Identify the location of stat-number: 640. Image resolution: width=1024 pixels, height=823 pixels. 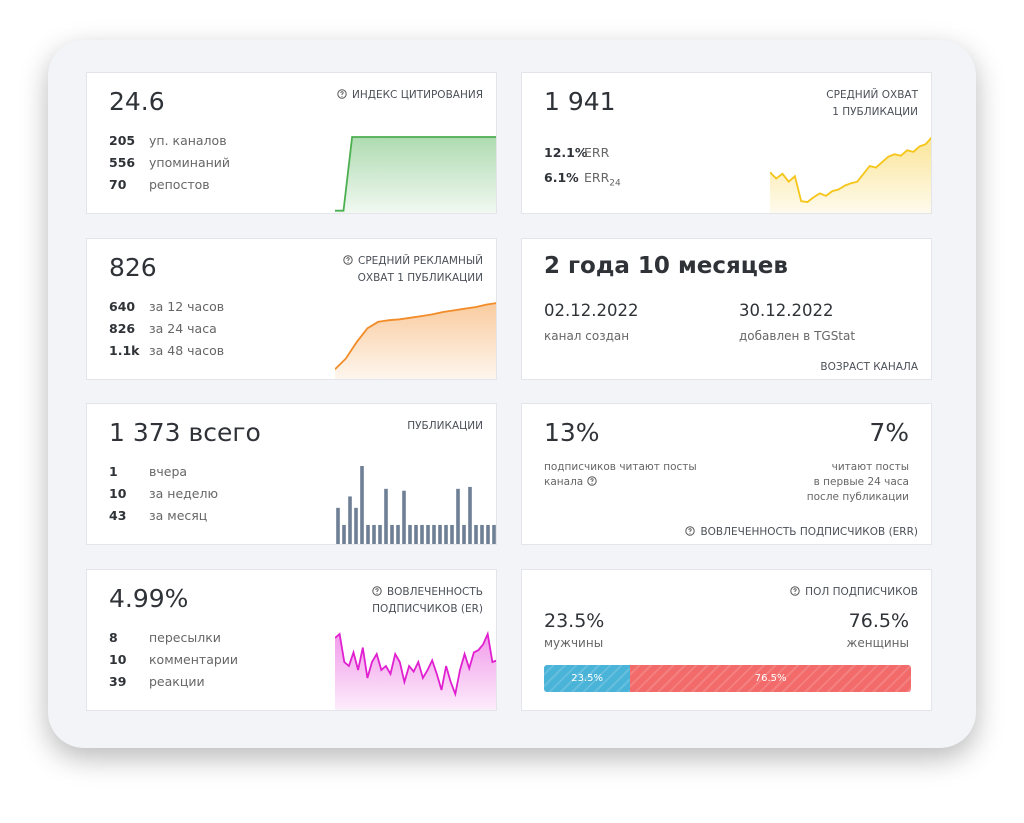
(122, 306).